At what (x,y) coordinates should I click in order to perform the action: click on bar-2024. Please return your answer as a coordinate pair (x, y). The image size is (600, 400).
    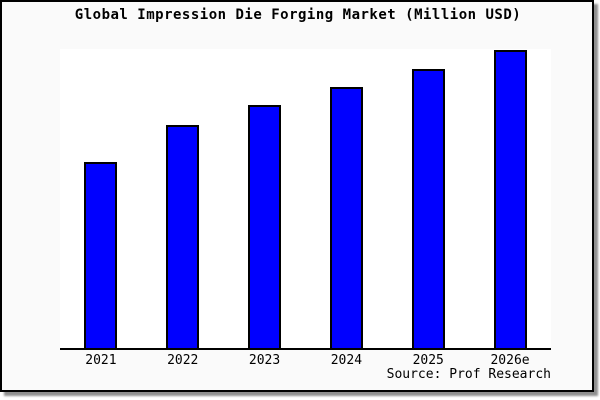
    Looking at the image, I should click on (346, 217).